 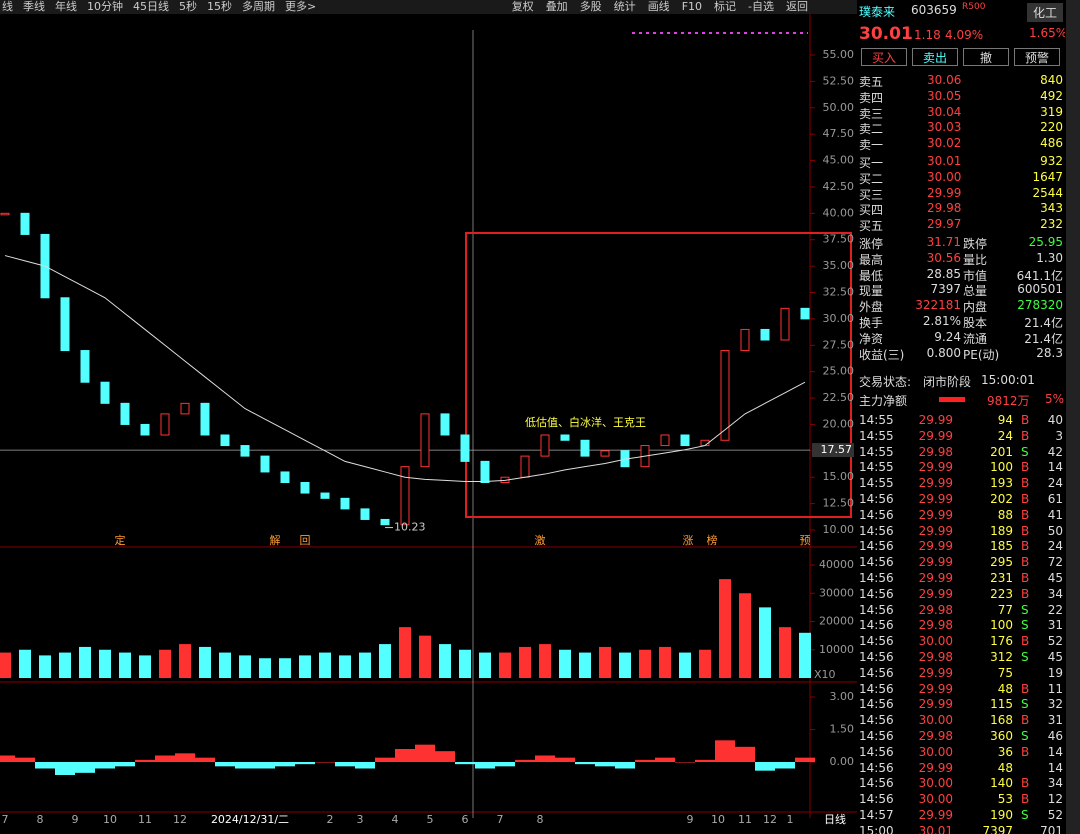 I want to click on trade-count: 45, so click(x=1055, y=657).